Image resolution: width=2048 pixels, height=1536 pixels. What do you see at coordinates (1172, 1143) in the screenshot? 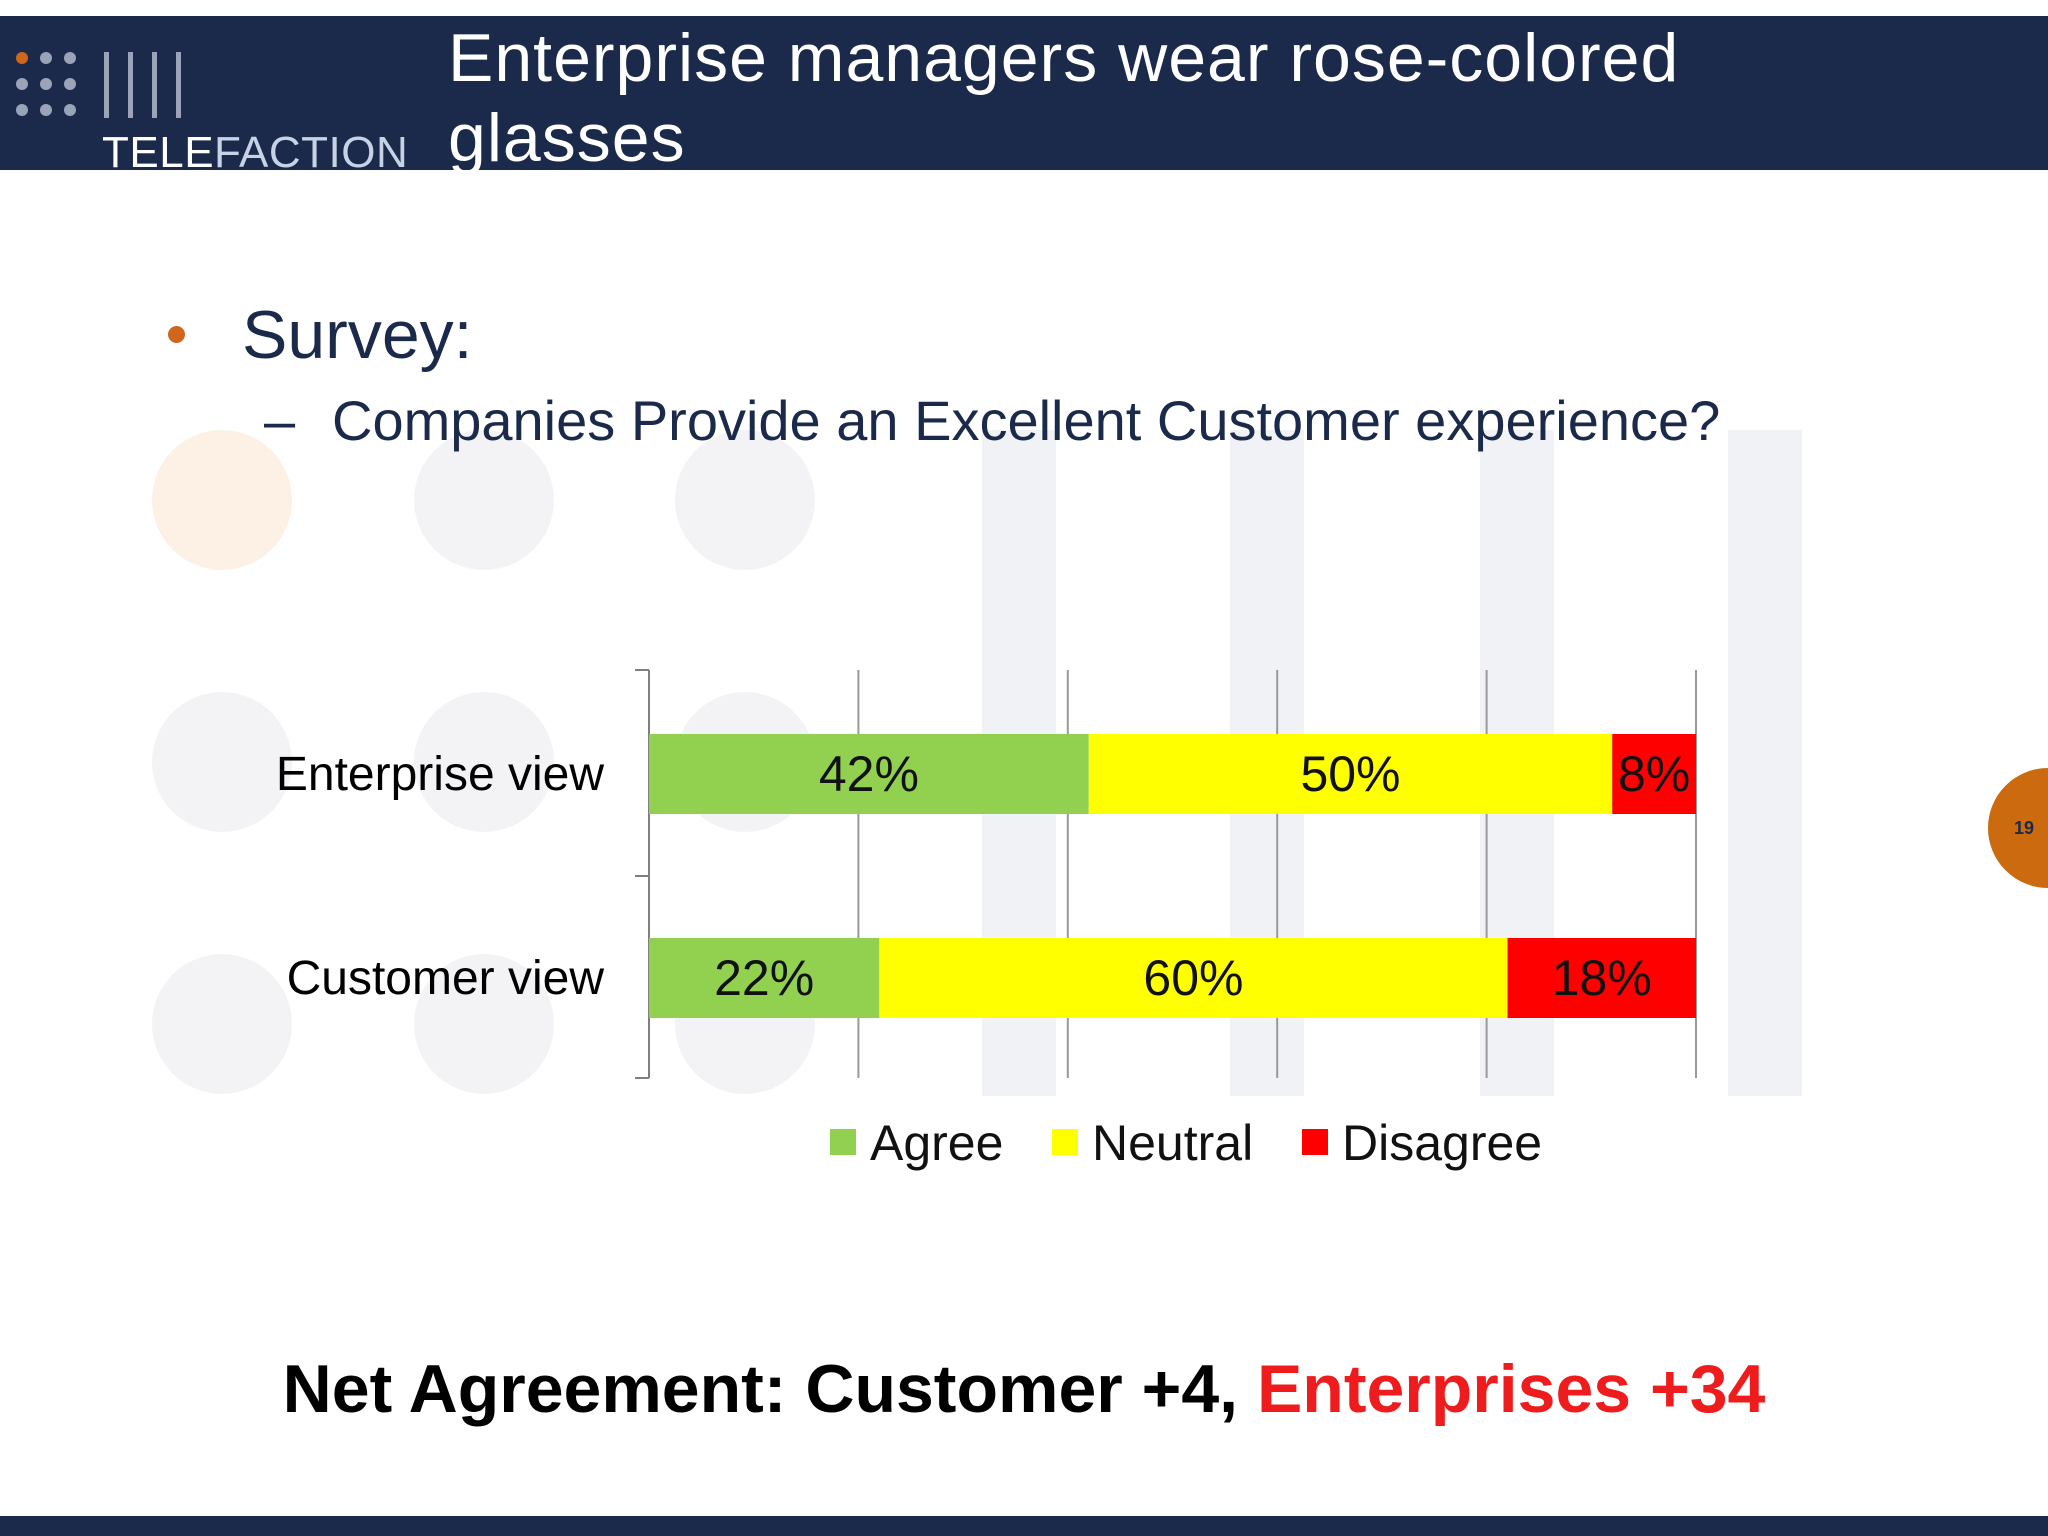
I see `legend-label: Neutral` at bounding box center [1172, 1143].